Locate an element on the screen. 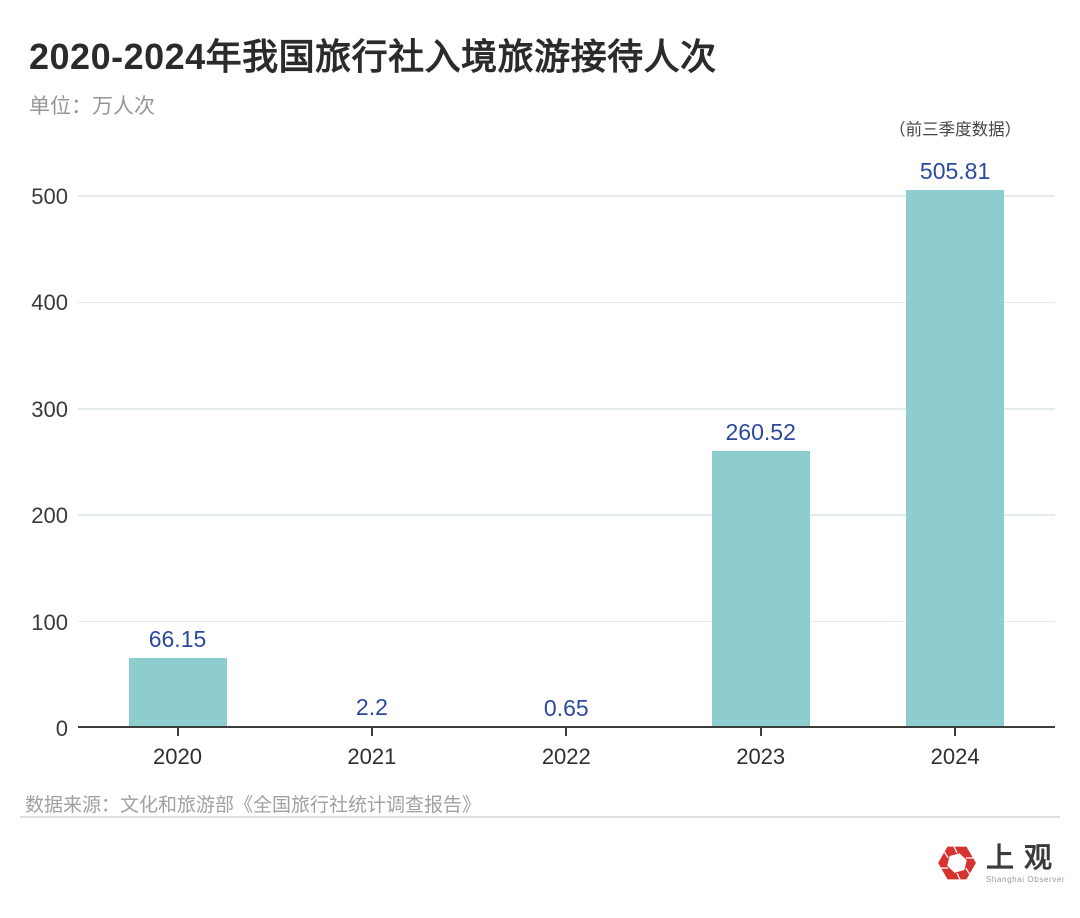  y-axis-label: 500 is located at coordinates (49, 196).